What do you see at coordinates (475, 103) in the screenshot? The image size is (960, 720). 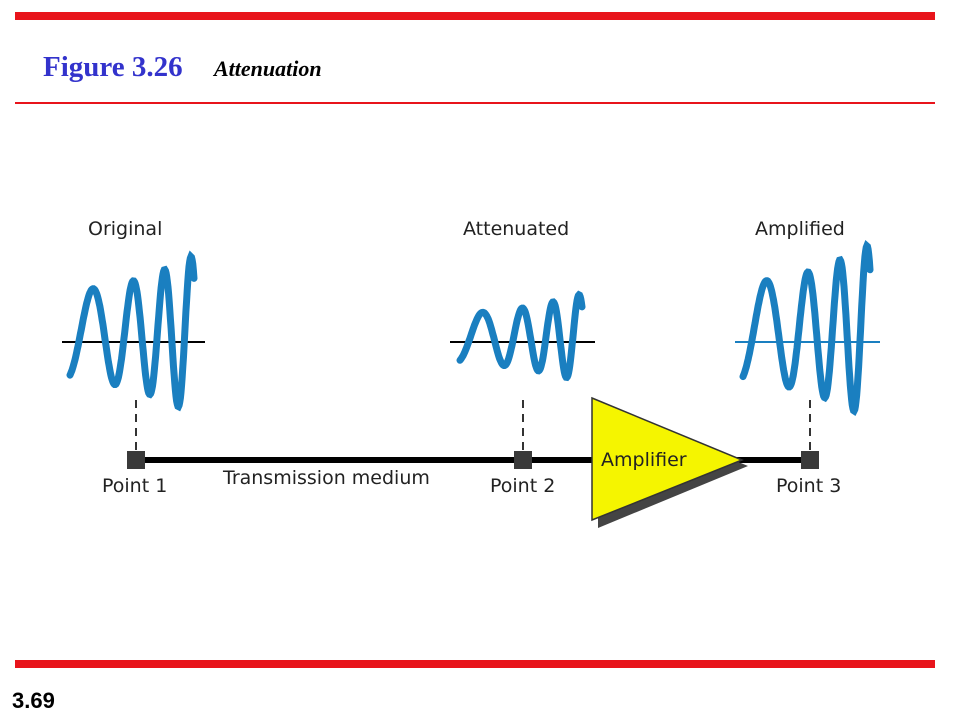 I see `title-rule` at bounding box center [475, 103].